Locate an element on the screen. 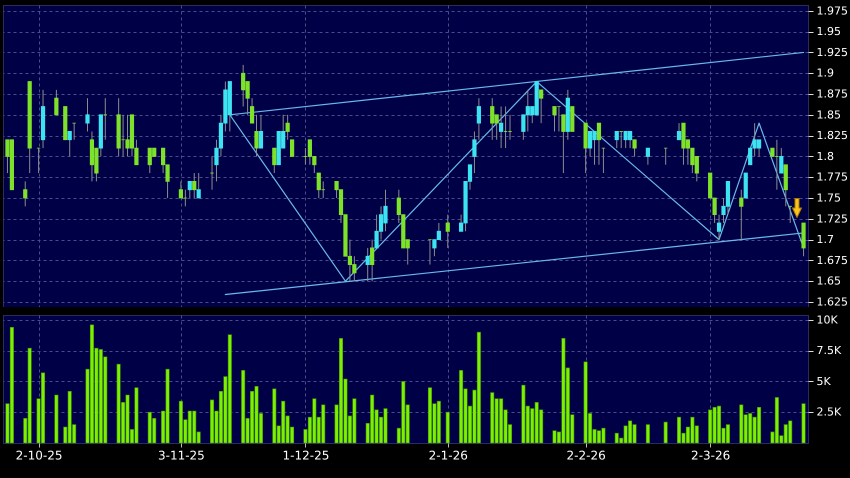 The image size is (850, 478). x-tick-label: 2-3-26 is located at coordinates (710, 455).